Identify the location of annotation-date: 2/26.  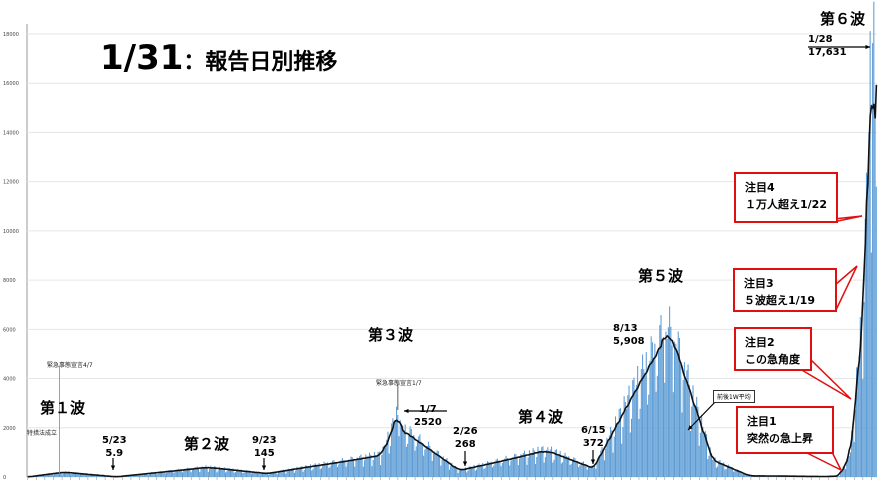
(465, 431).